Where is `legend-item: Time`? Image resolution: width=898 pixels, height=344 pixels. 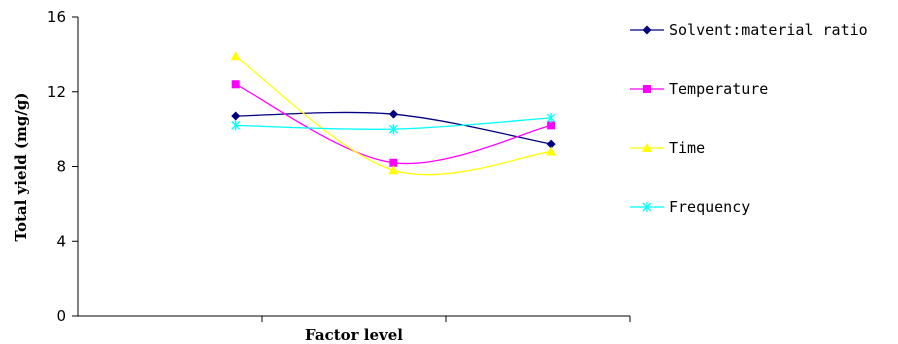 legend-item: Time is located at coordinates (667, 148).